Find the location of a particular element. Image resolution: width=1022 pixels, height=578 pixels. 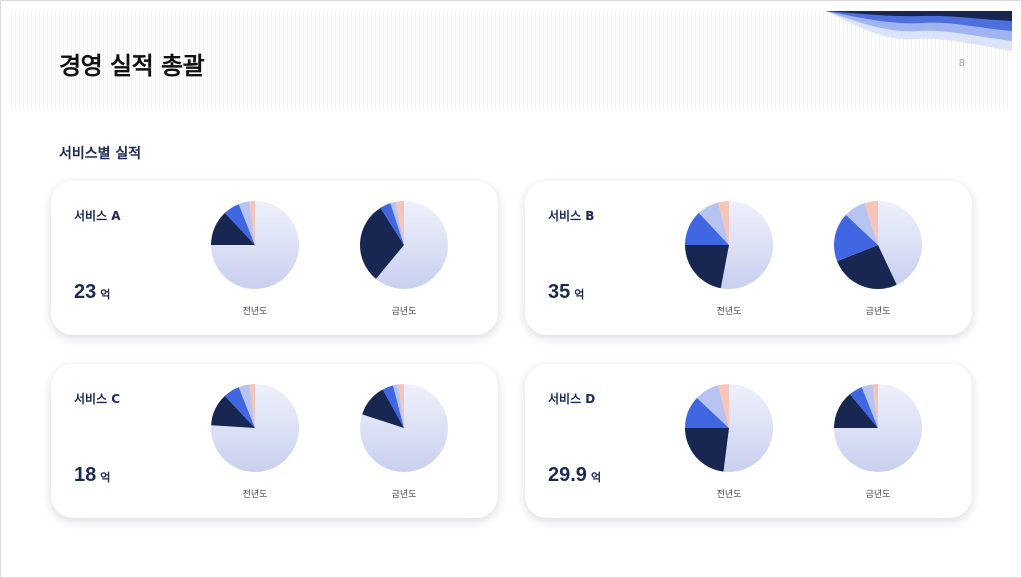

service-title: 서비스 A is located at coordinates (97, 216).